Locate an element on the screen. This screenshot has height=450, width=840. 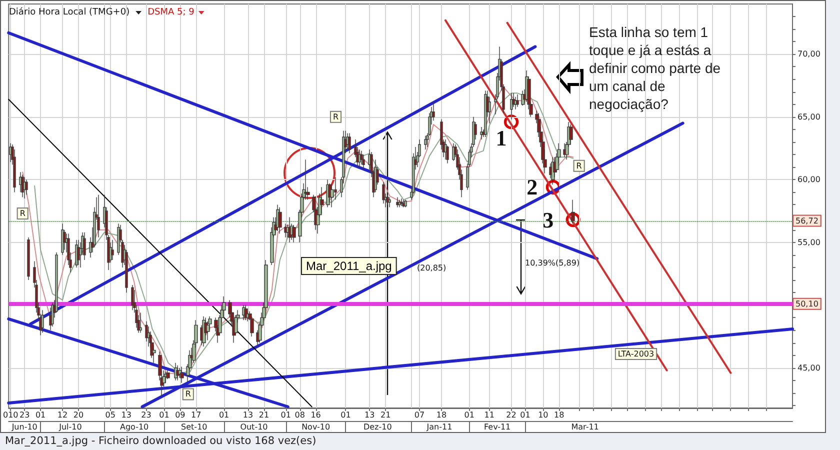
y-tick-label: 55,00 is located at coordinates (809, 242).